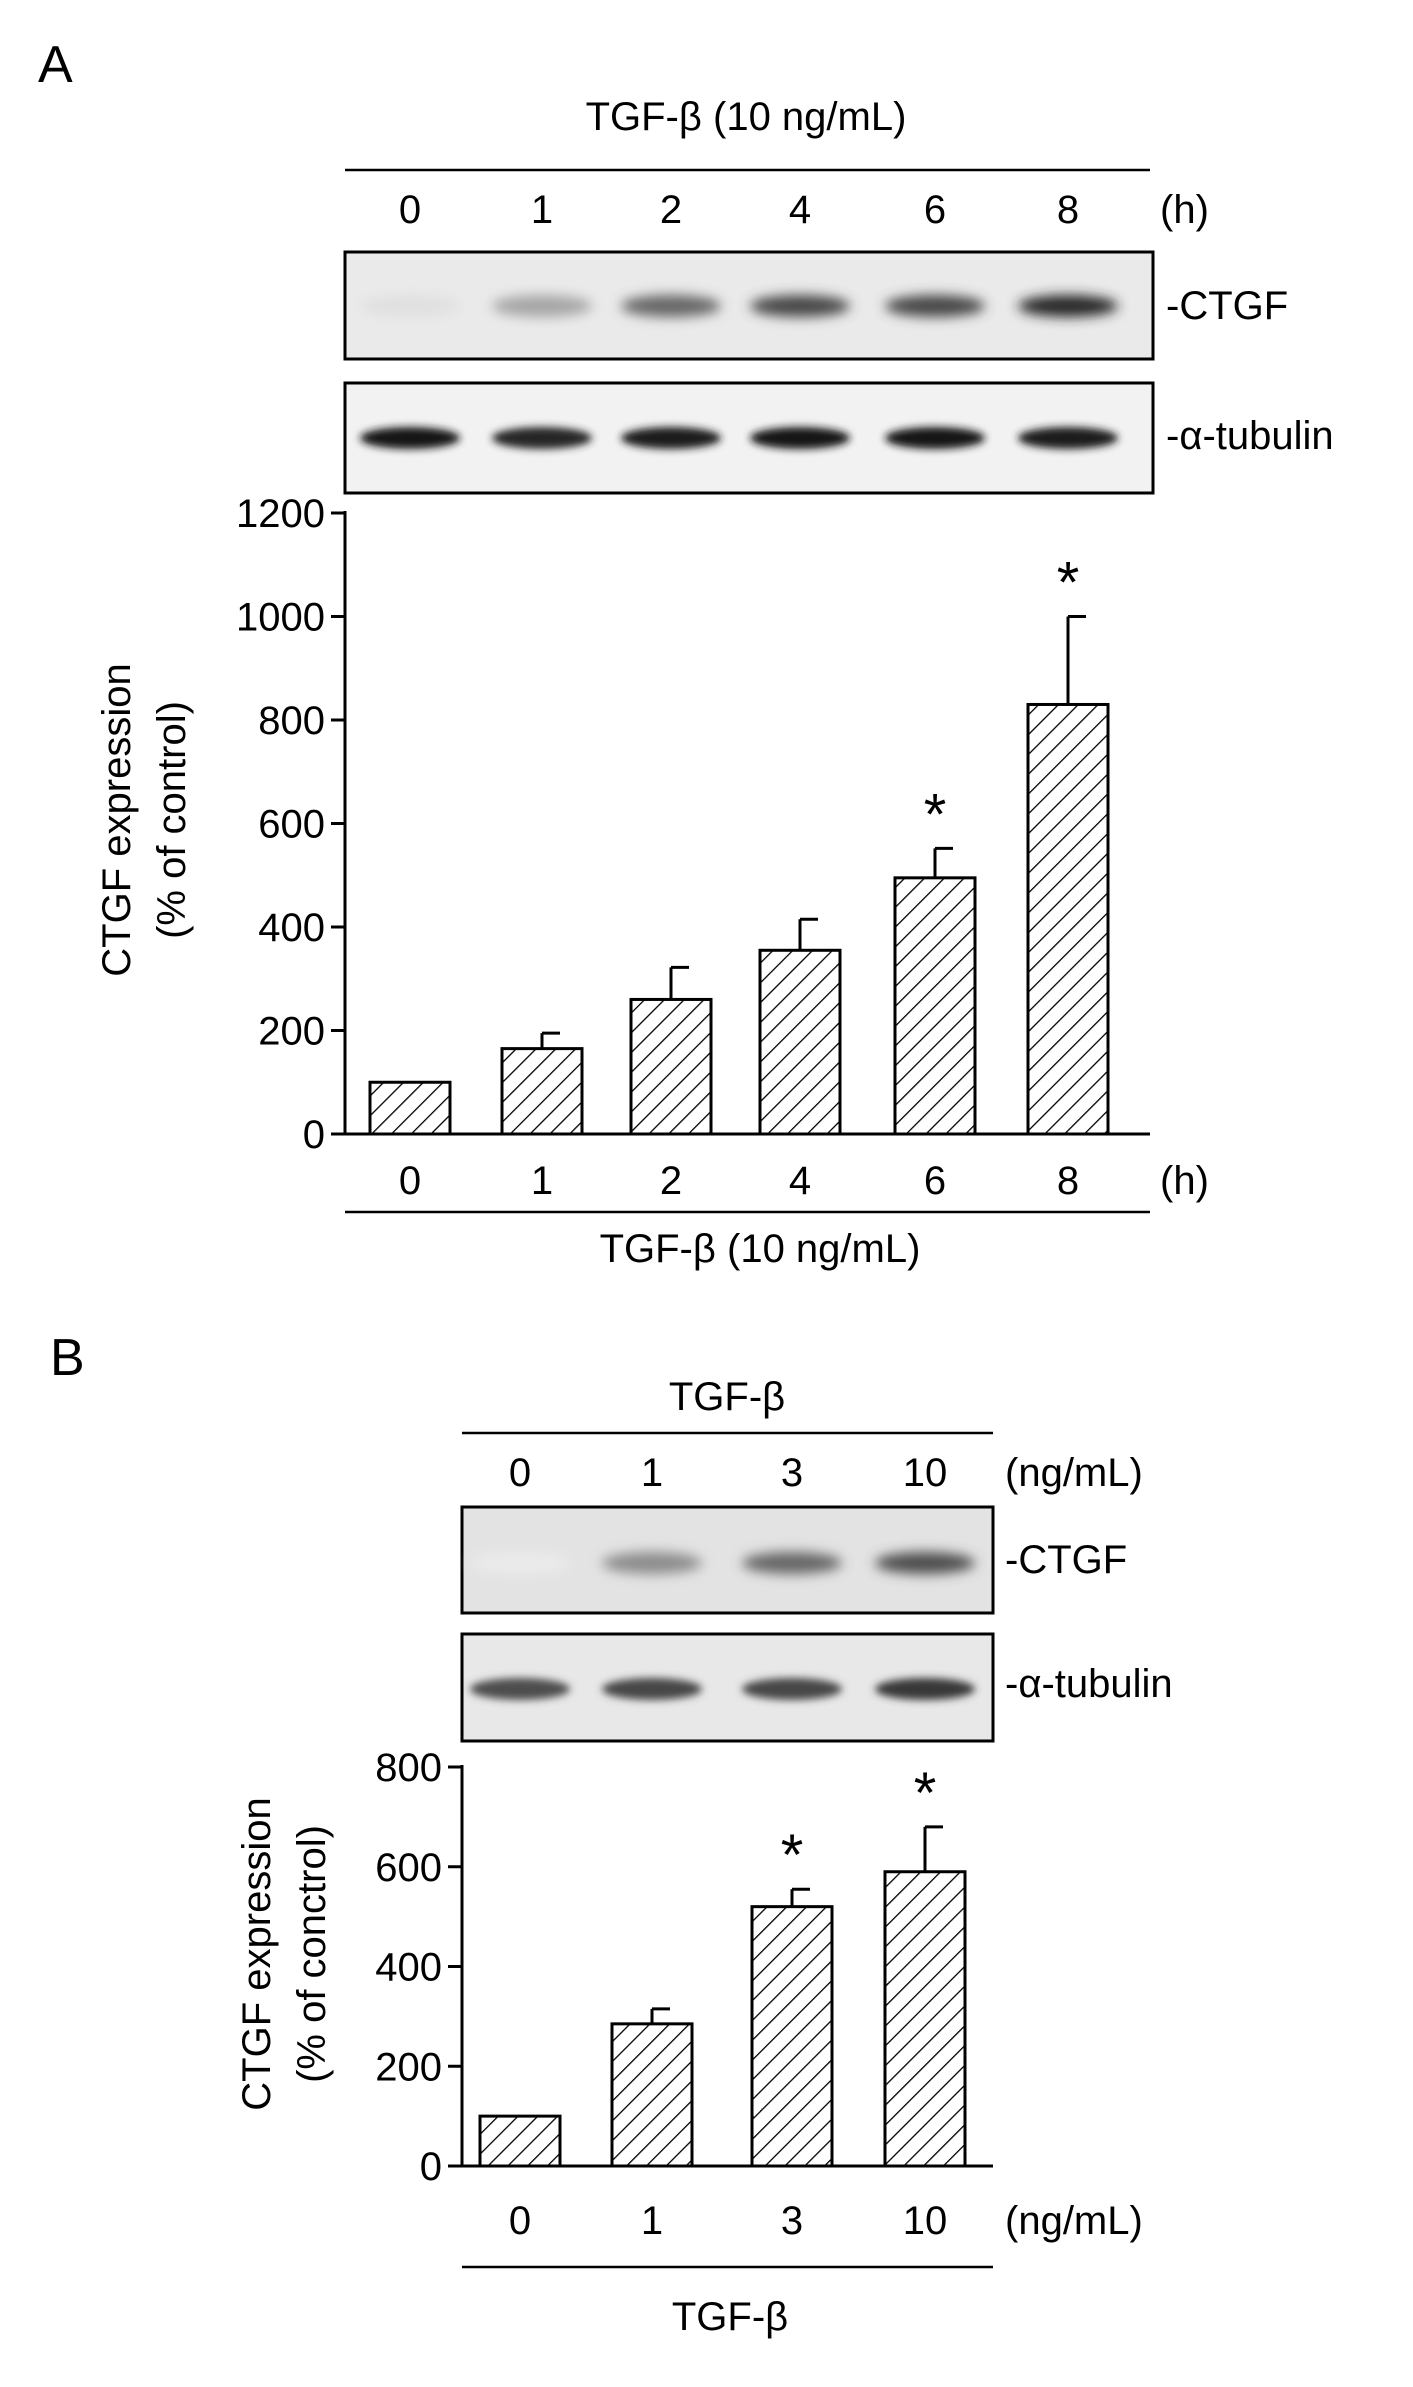 This screenshot has width=1413, height=2387. What do you see at coordinates (1068, 210) in the screenshot?
I see `lane-label: 8` at bounding box center [1068, 210].